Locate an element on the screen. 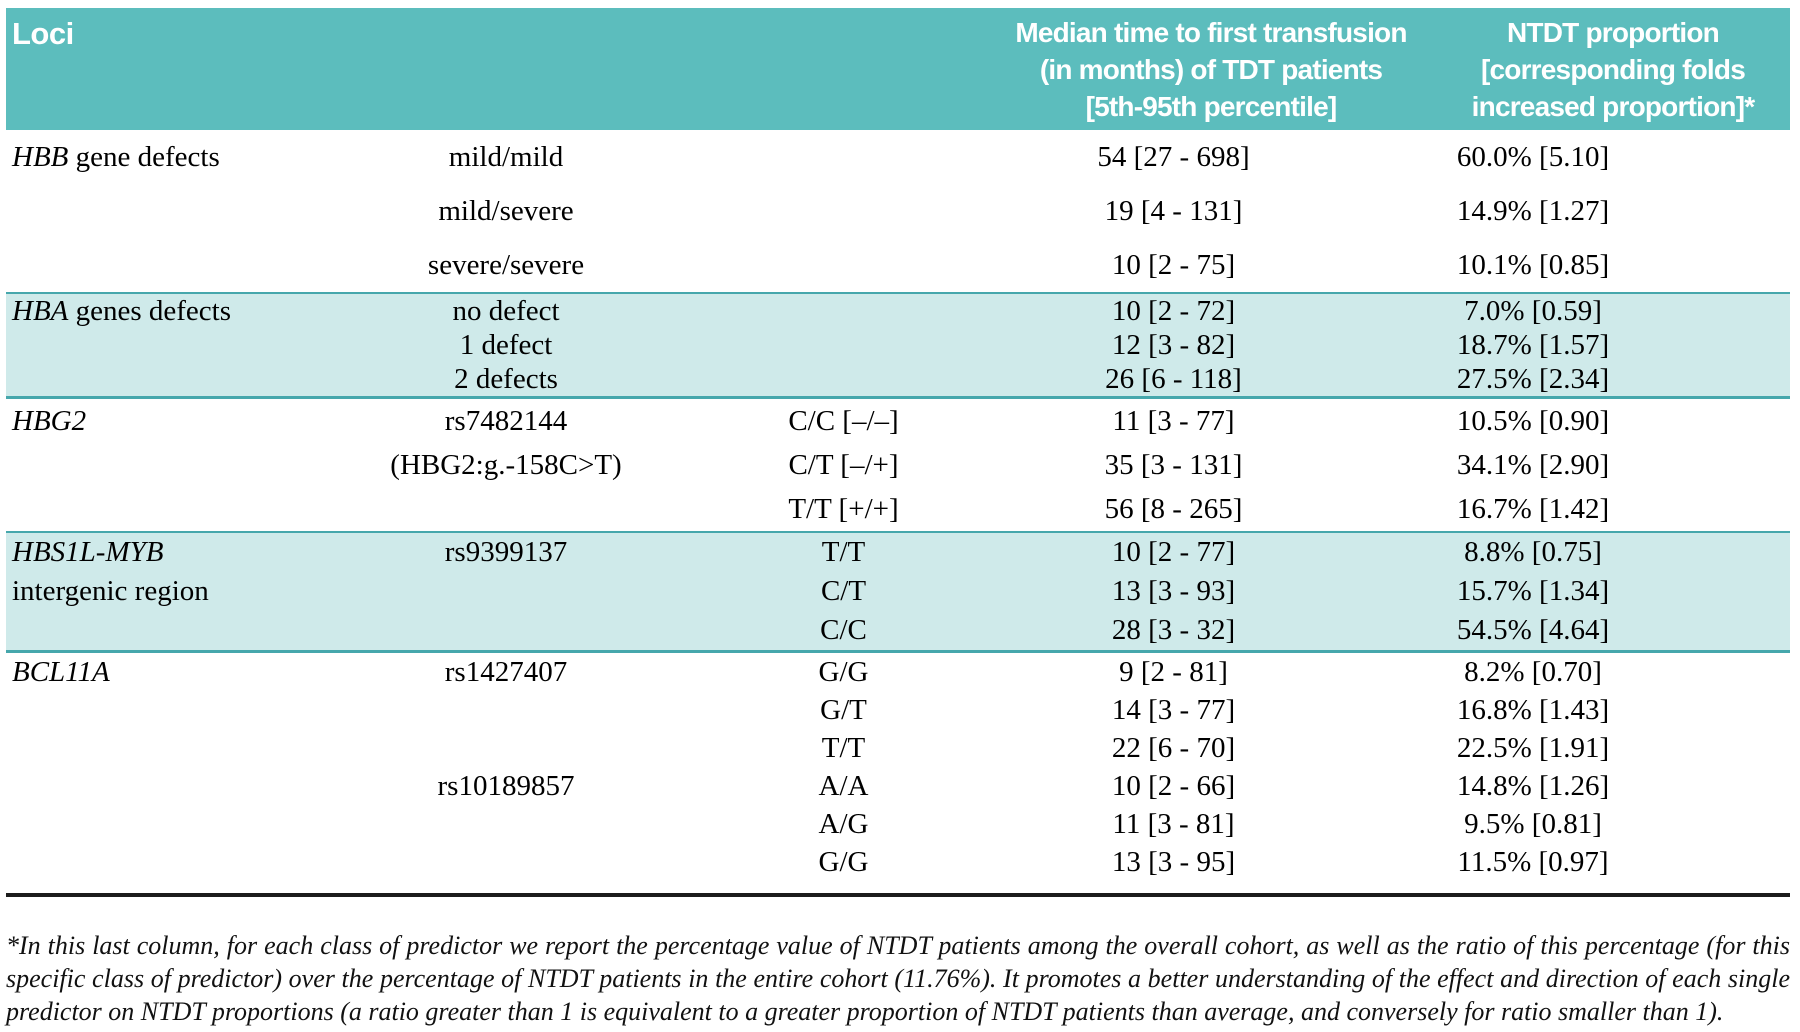 The height and width of the screenshot is (1032, 1800). cell-snp: rs9399137 is located at coordinates (506, 552).